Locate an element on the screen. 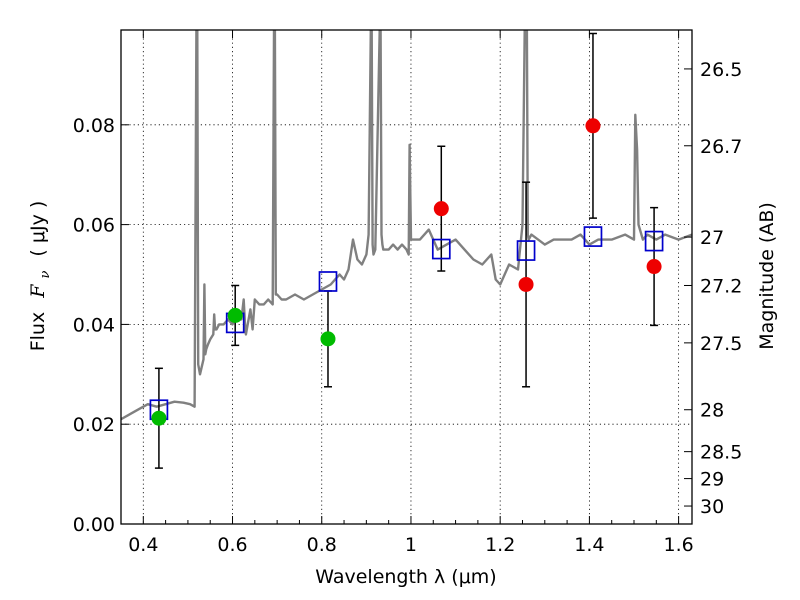 This screenshot has height=600, width=800. x-tick-label: 0.4 is located at coordinates (143, 545).